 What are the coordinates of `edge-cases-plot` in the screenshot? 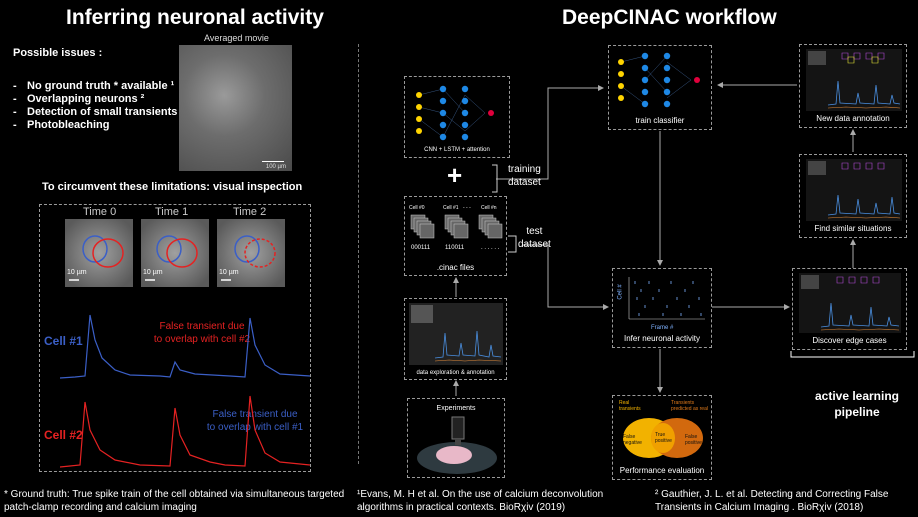 It's located at (850, 303).